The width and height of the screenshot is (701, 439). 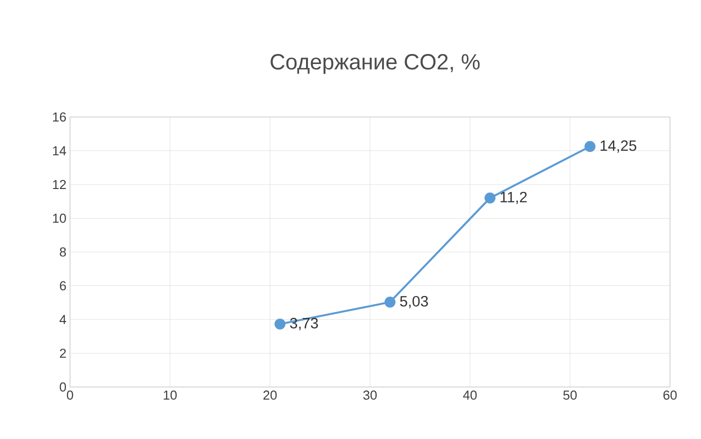 What do you see at coordinates (670, 395) in the screenshot?
I see `x-tick-label: 60` at bounding box center [670, 395].